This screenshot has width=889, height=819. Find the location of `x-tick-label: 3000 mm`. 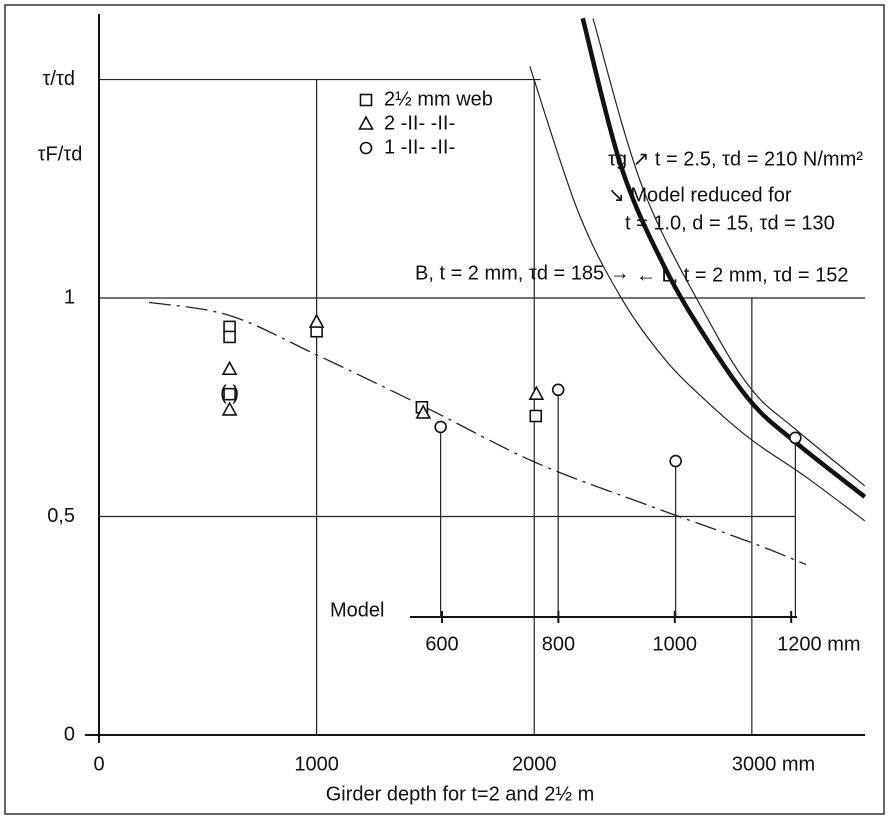

x-tick-label: 3000 mm is located at coordinates (773, 764).